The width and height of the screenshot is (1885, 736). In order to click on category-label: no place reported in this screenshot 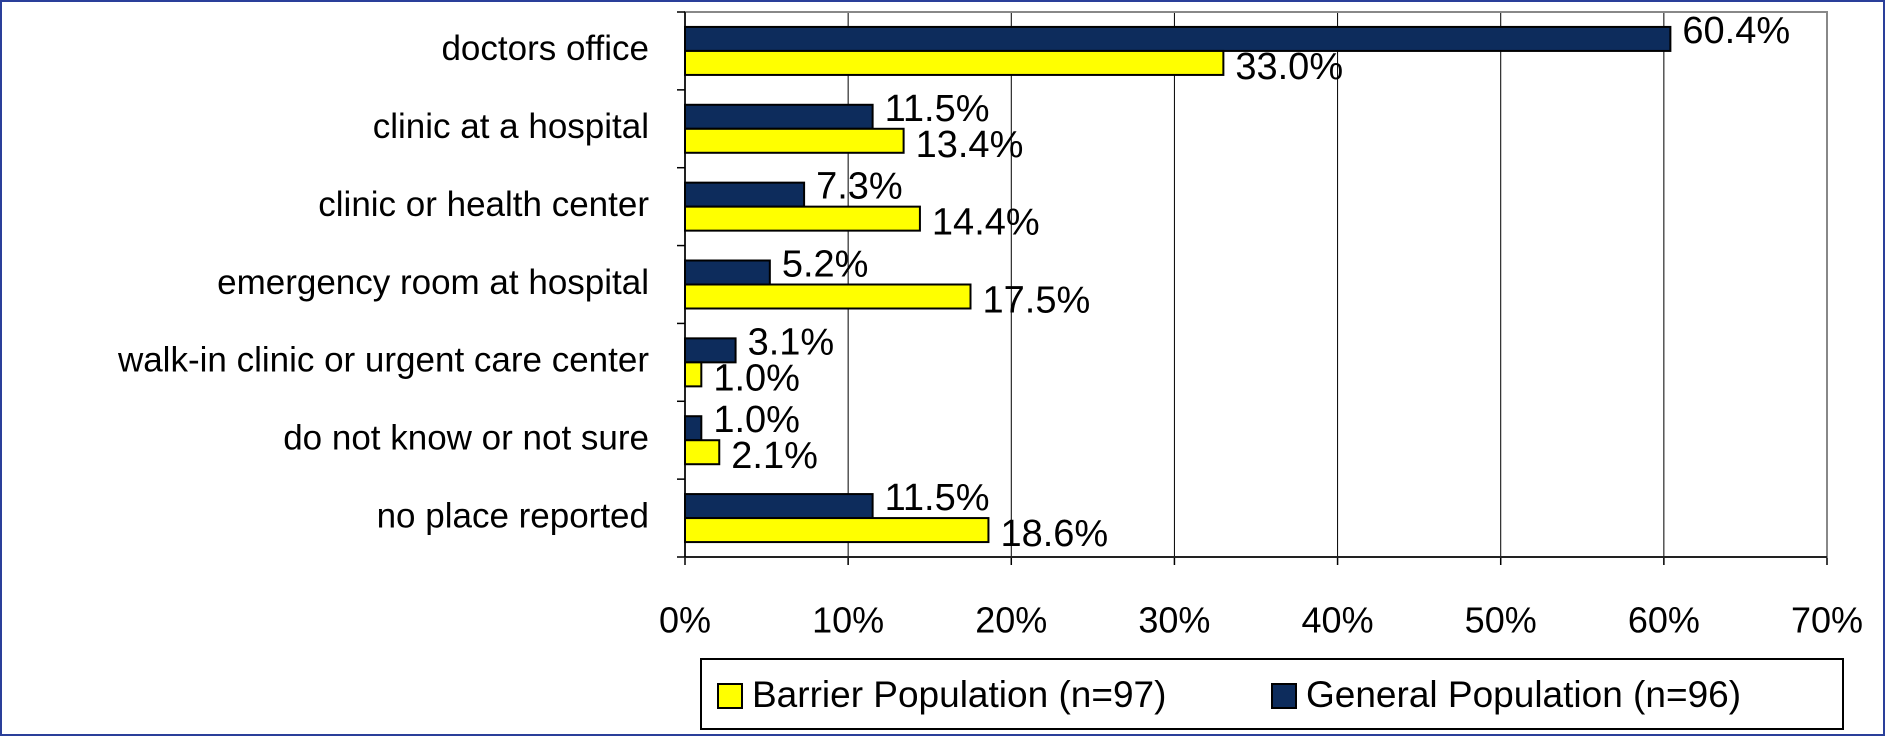, I will do `click(513, 515)`.